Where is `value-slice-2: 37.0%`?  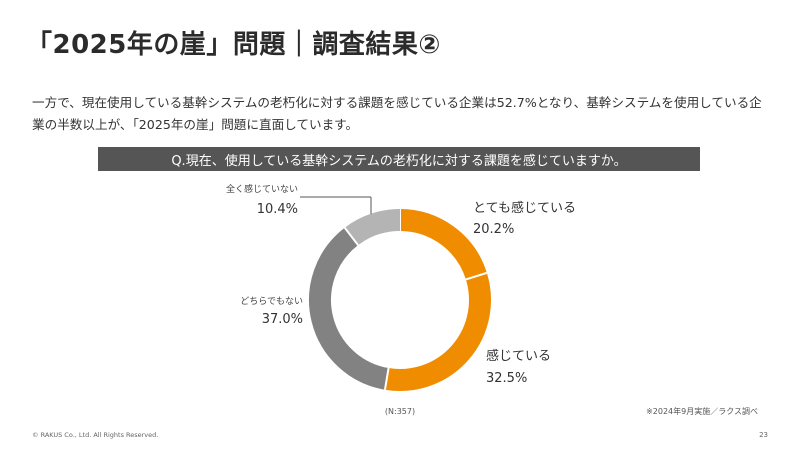 value-slice-2: 37.0% is located at coordinates (282, 319).